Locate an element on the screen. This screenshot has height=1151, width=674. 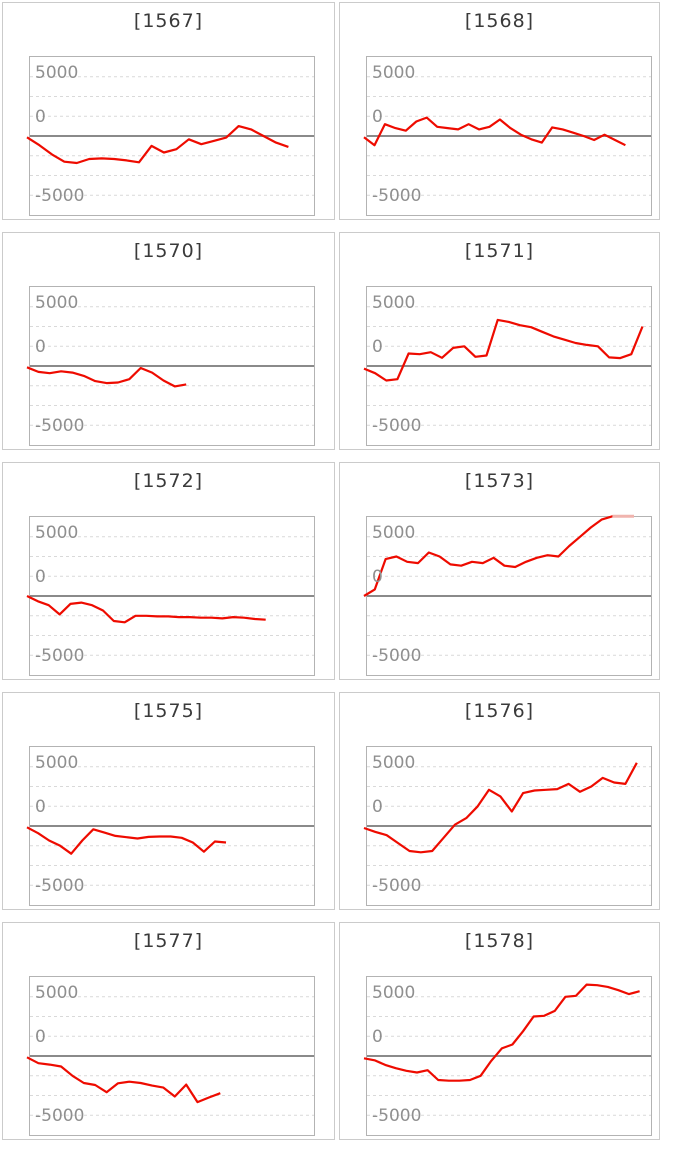
chart-card: [1568] 5000 0 -5000 is located at coordinates (499, 111).